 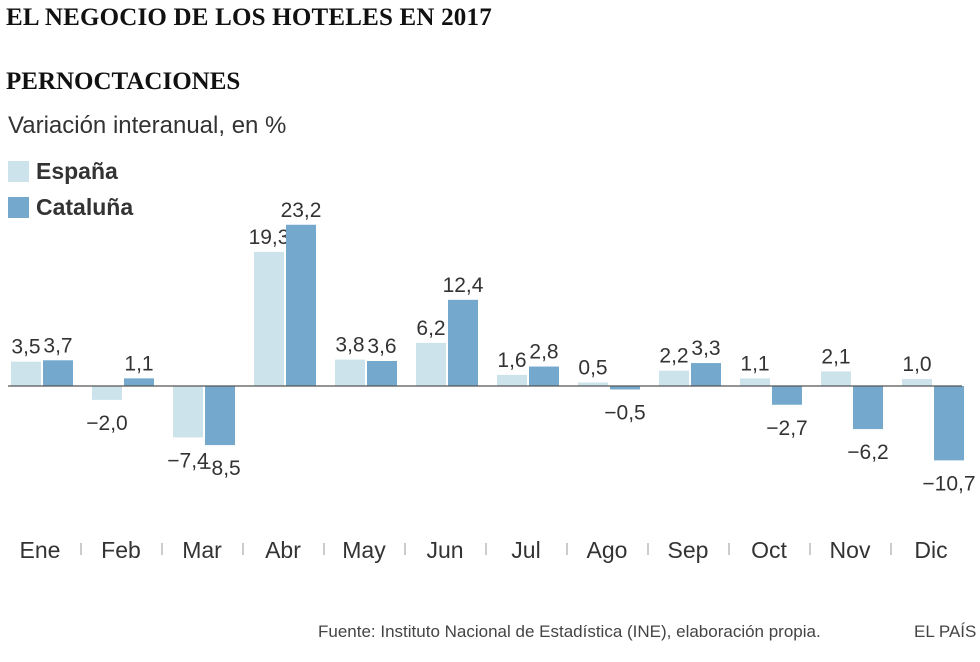 I want to click on legend-item-cataluna: Cataluña, so click(x=70, y=207).